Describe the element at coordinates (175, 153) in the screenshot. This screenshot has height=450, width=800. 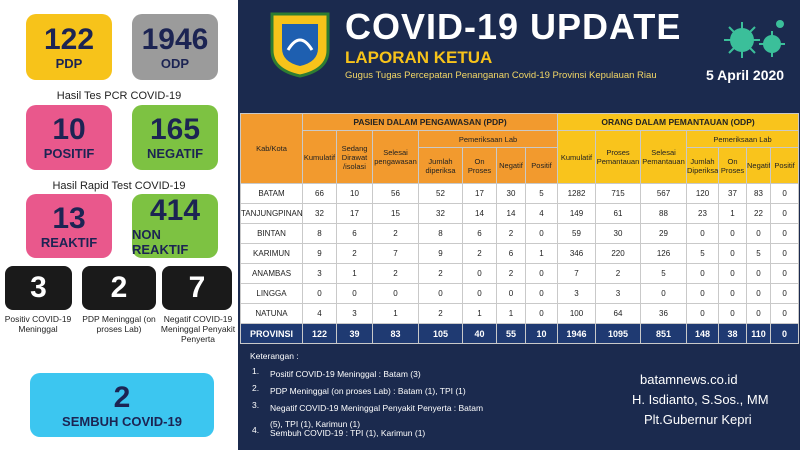
I see `negative-label: NEGATIF` at that location.